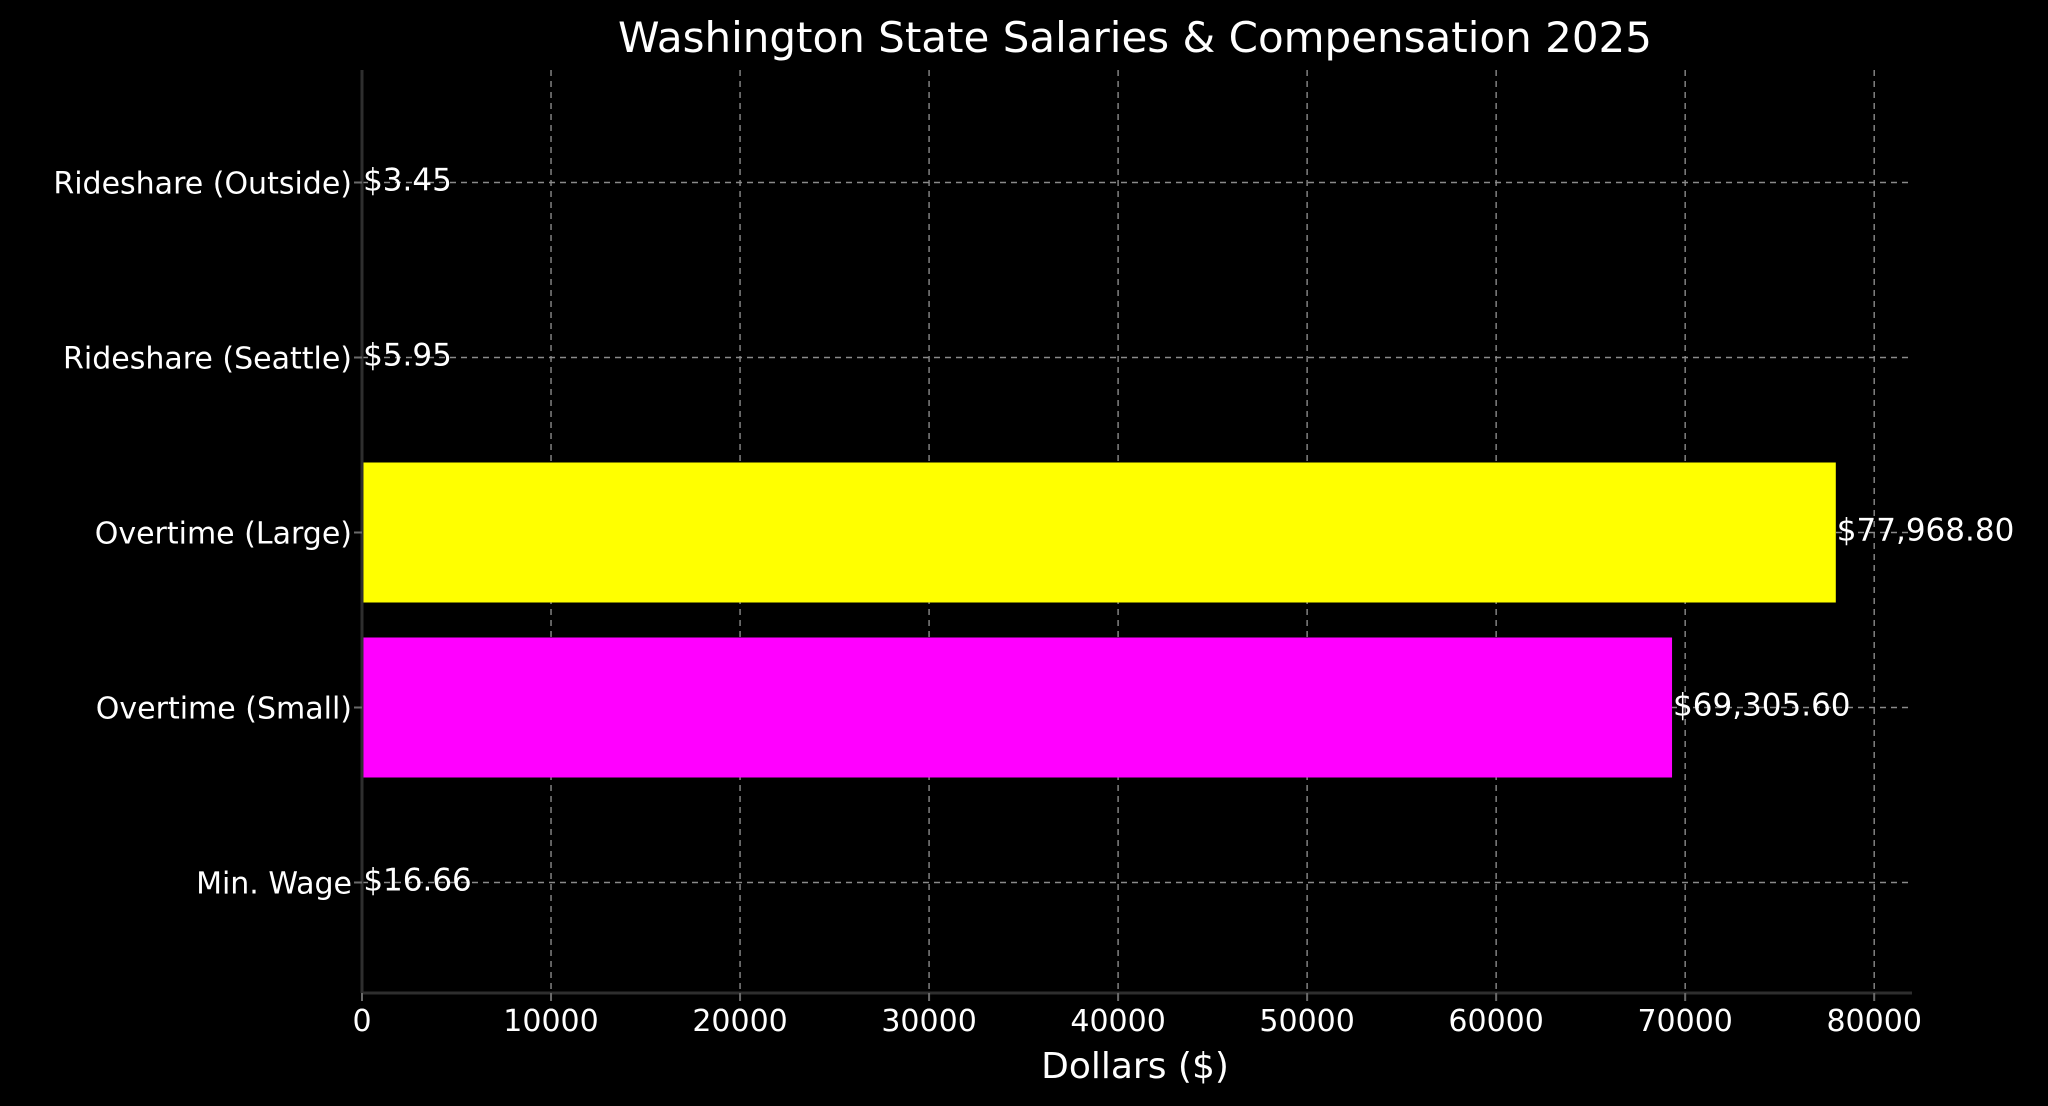  Describe the element at coordinates (1684, 1021) in the screenshot. I see `x-tick-label: 70000` at that location.